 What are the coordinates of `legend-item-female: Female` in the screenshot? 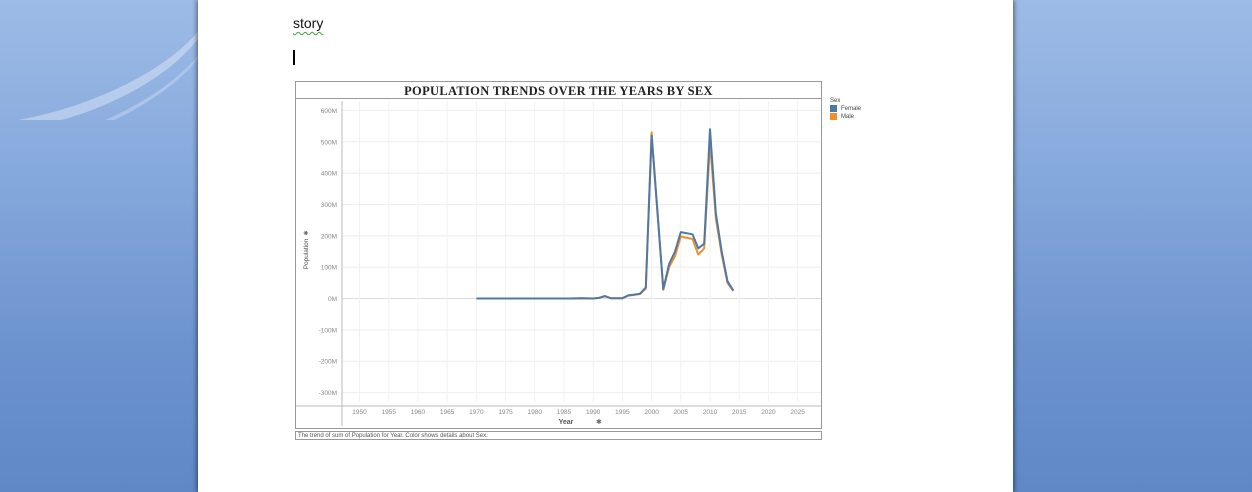 It's located at (845, 108).